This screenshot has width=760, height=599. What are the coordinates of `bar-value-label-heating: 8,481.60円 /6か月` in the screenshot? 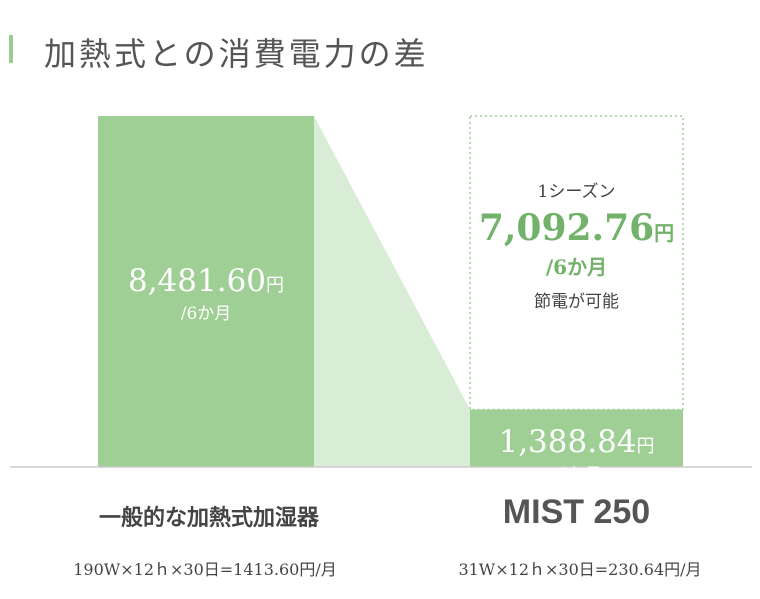 It's located at (206, 293).